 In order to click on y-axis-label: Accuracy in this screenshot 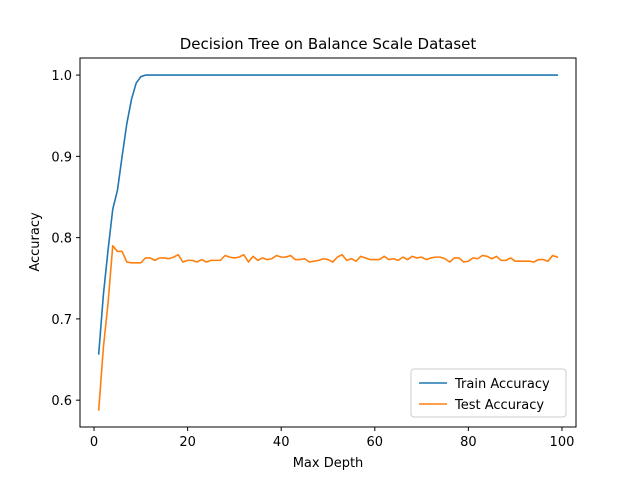, I will do `click(35, 242)`.